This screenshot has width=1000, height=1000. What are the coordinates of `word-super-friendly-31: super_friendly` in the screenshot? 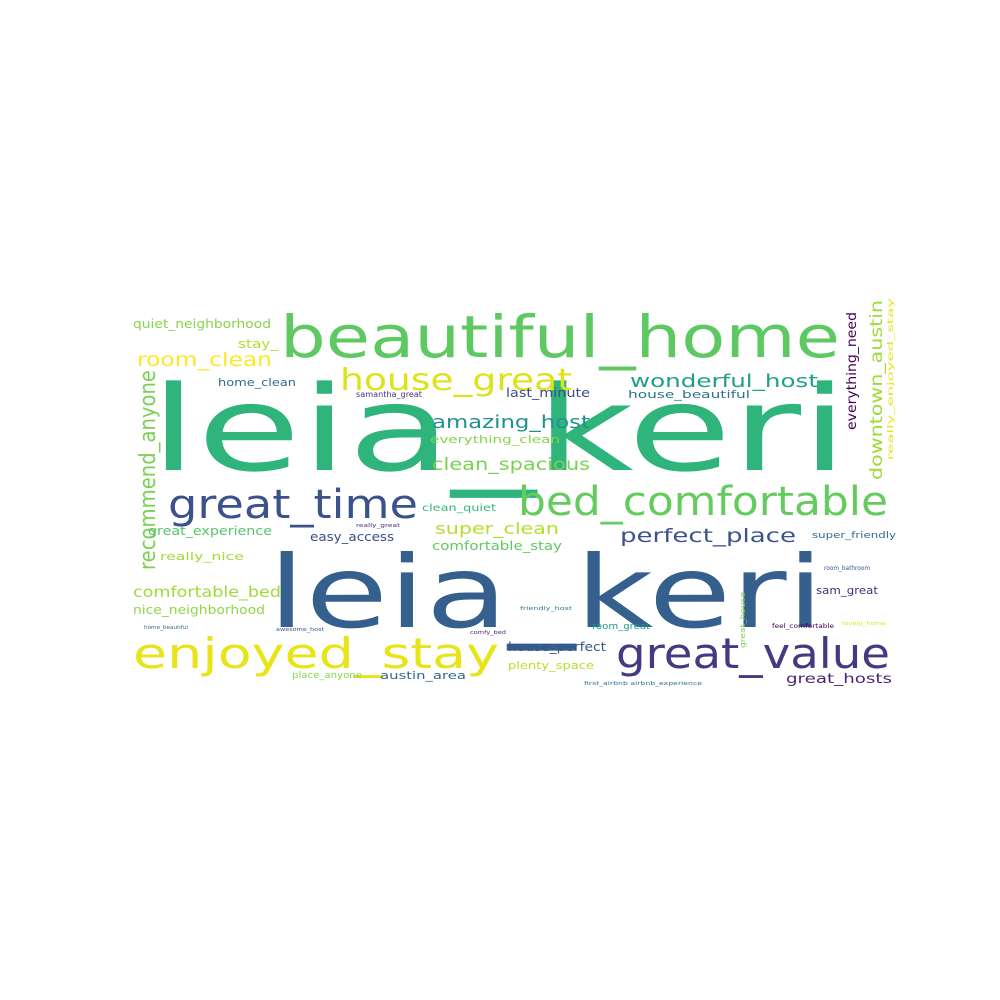 It's located at (854, 536).